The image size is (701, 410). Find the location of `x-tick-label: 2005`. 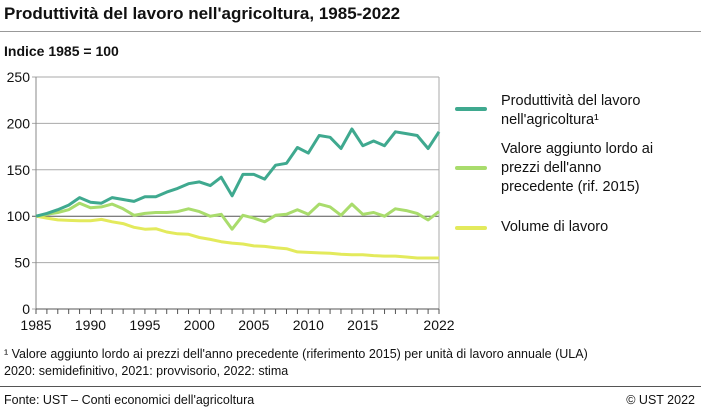

x-tick-label: 2005 is located at coordinates (253, 325).